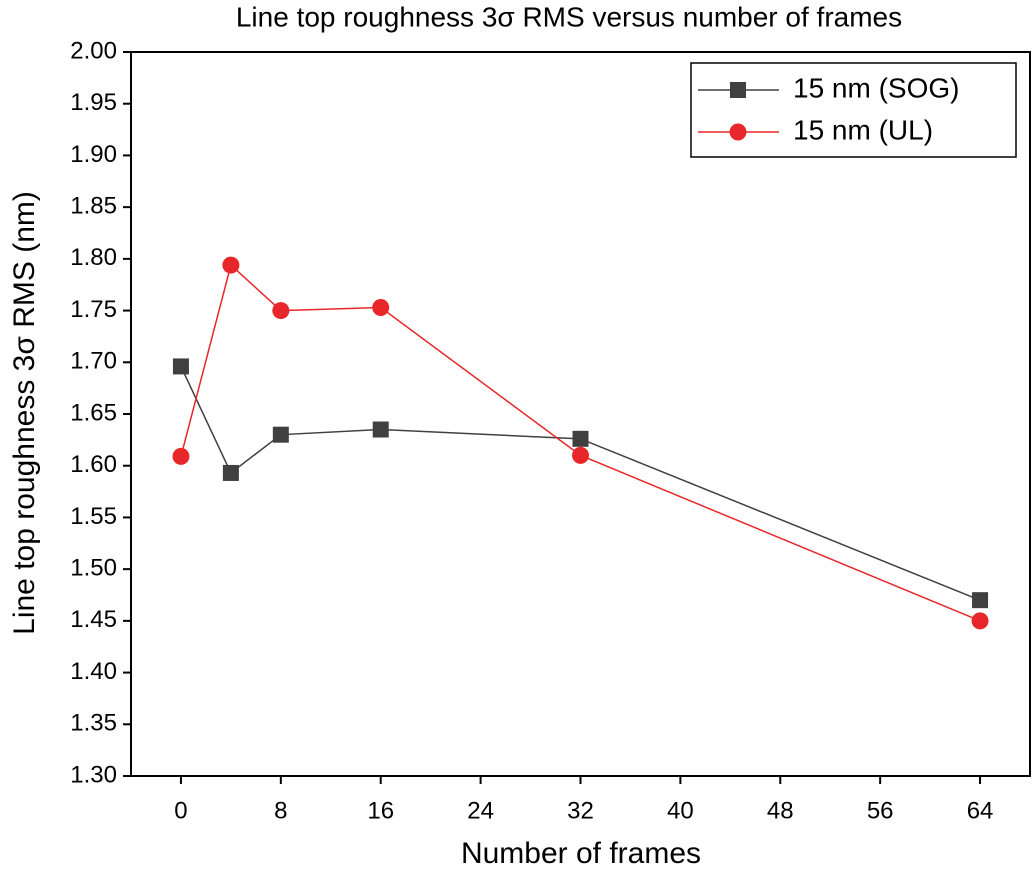 The height and width of the screenshot is (870, 1035). What do you see at coordinates (863, 129) in the screenshot?
I see `legend-label: 15 nm (UL)` at bounding box center [863, 129].